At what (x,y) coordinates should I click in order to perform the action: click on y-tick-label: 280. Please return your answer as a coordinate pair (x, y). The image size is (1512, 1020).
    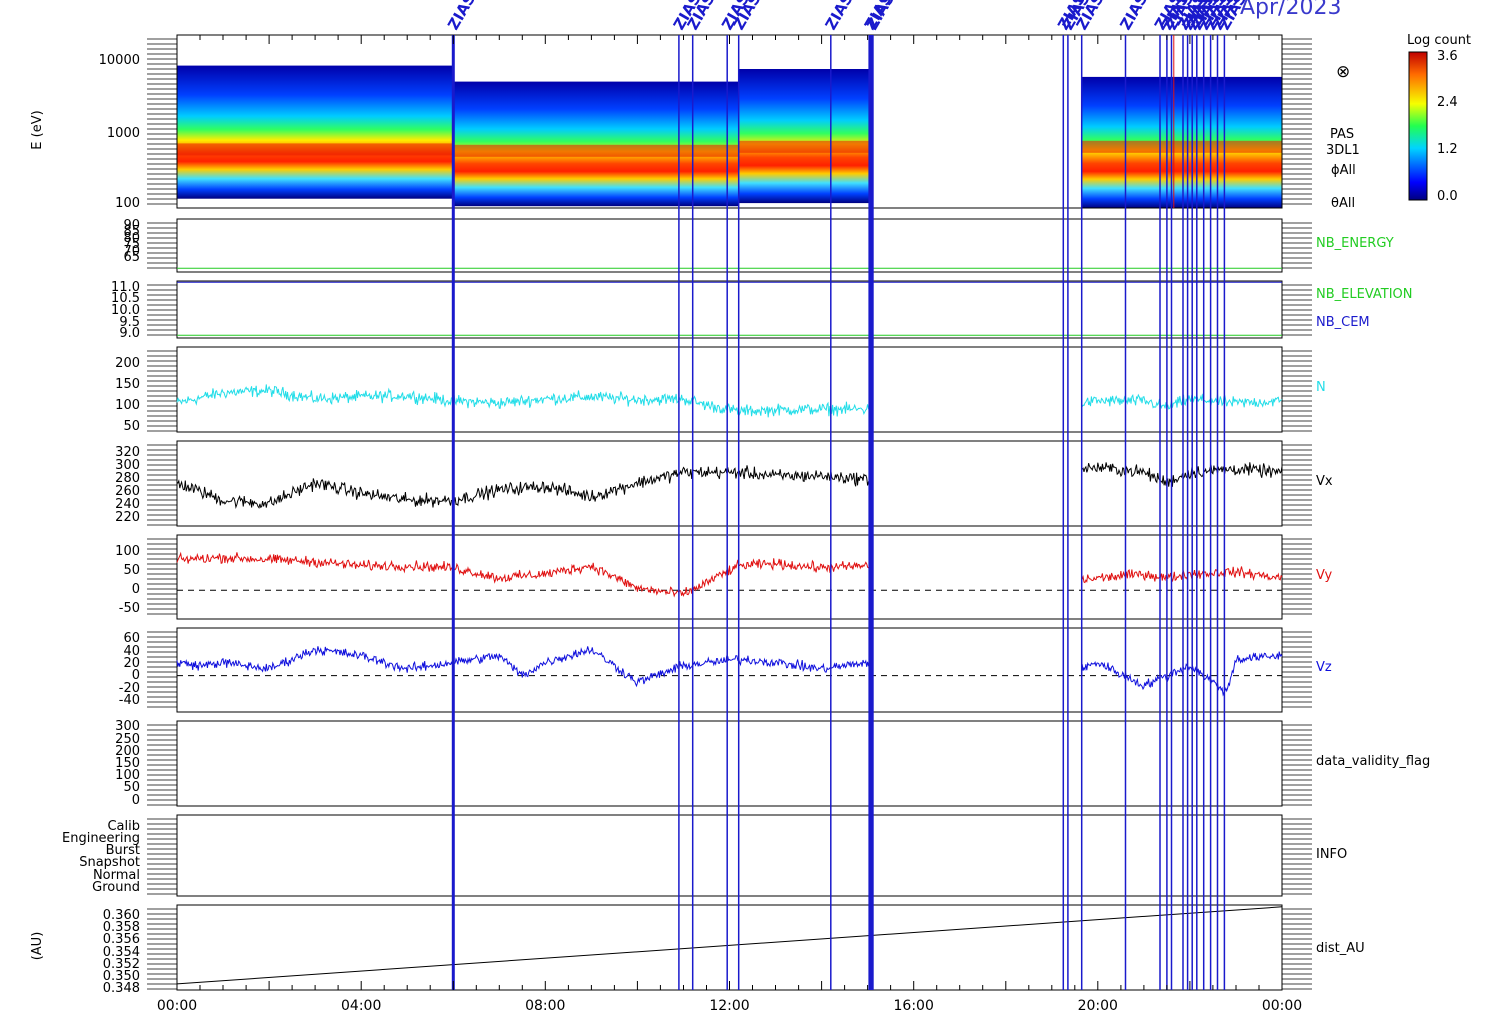
    Looking at the image, I should click on (127, 478).